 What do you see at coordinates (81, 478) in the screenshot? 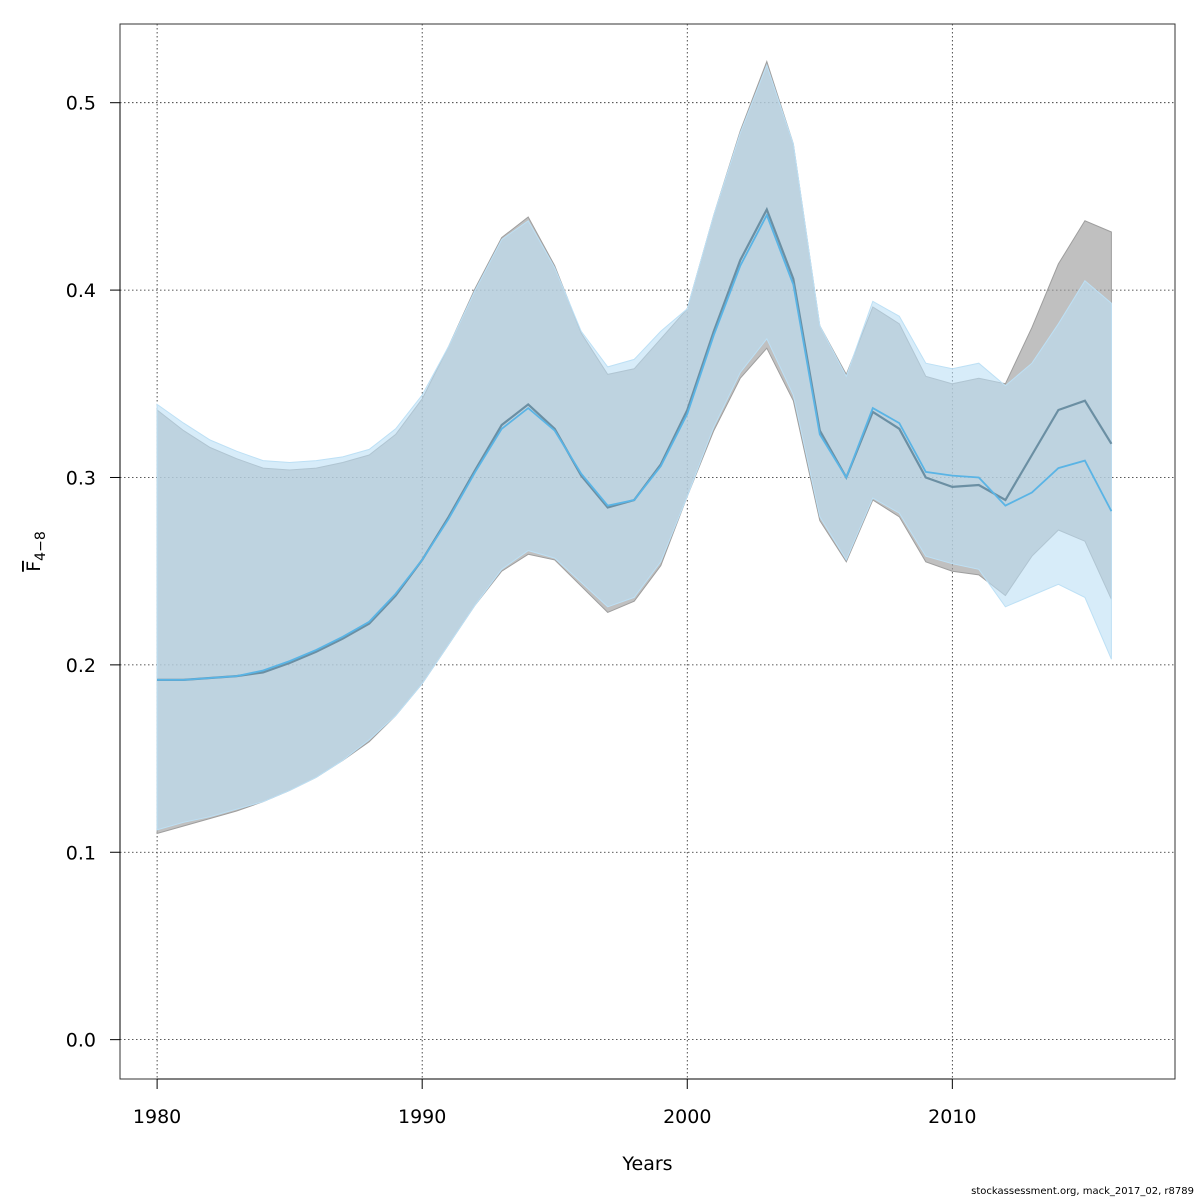
I see `y-tick-label: 0.3` at bounding box center [81, 478].